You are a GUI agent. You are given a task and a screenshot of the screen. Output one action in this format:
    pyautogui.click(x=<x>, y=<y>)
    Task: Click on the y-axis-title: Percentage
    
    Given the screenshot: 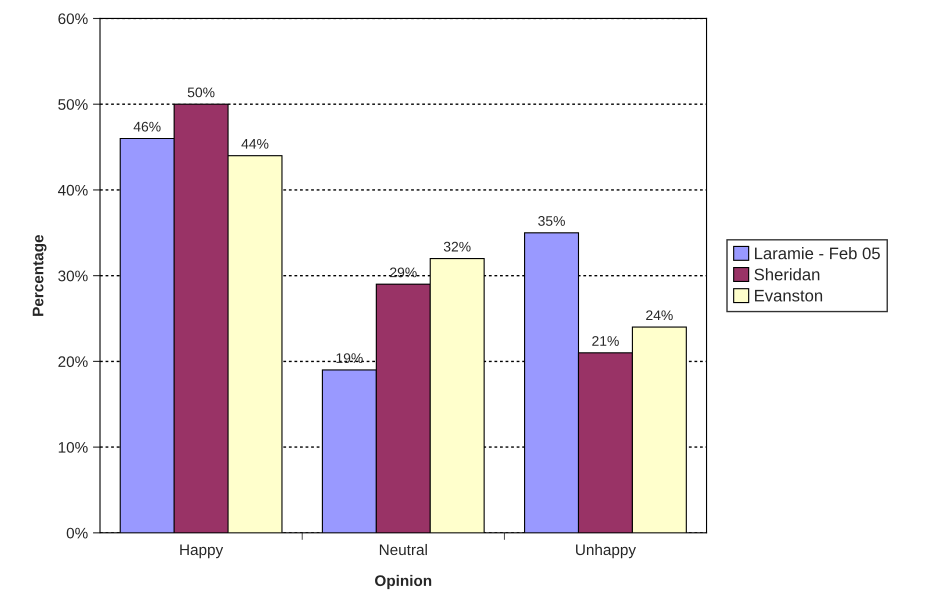 What is the action you would take?
    pyautogui.click(x=39, y=275)
    